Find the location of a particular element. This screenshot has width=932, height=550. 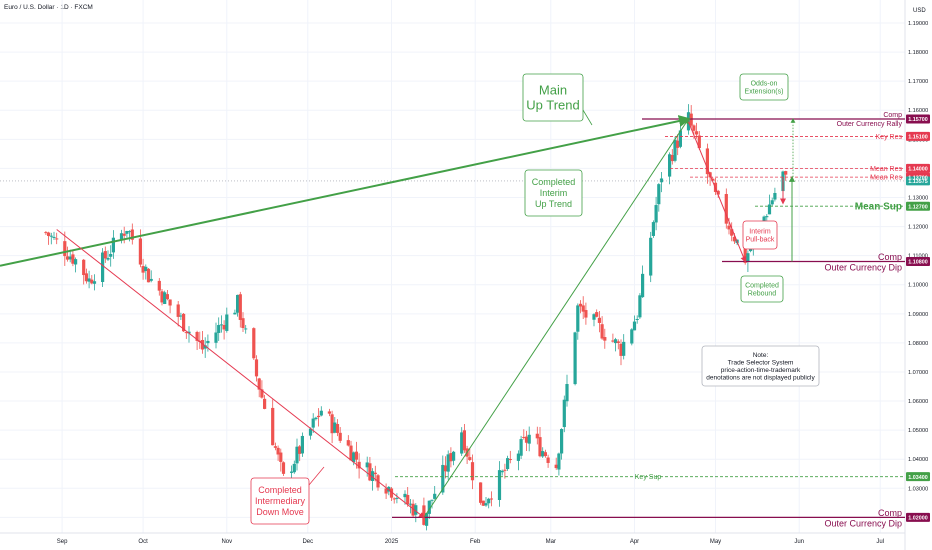

completed-intermediary-down-move-callout-box is located at coordinates (280, 501).